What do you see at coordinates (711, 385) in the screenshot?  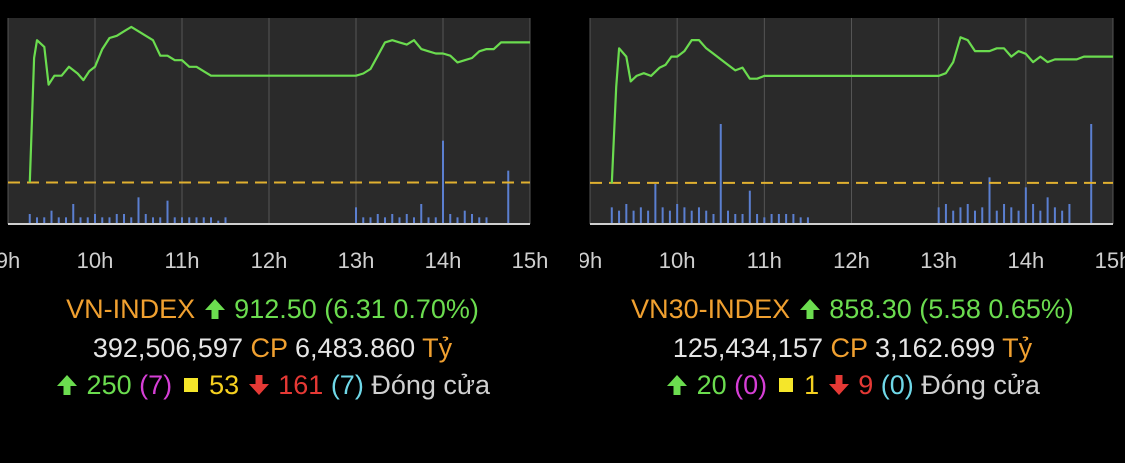 I see `advances-count: 20` at bounding box center [711, 385].